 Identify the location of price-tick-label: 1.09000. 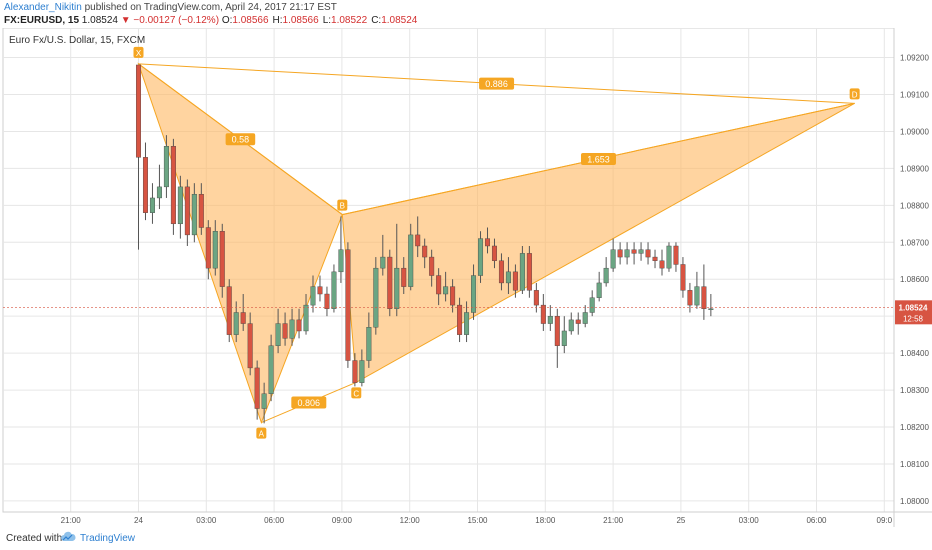
(914, 131).